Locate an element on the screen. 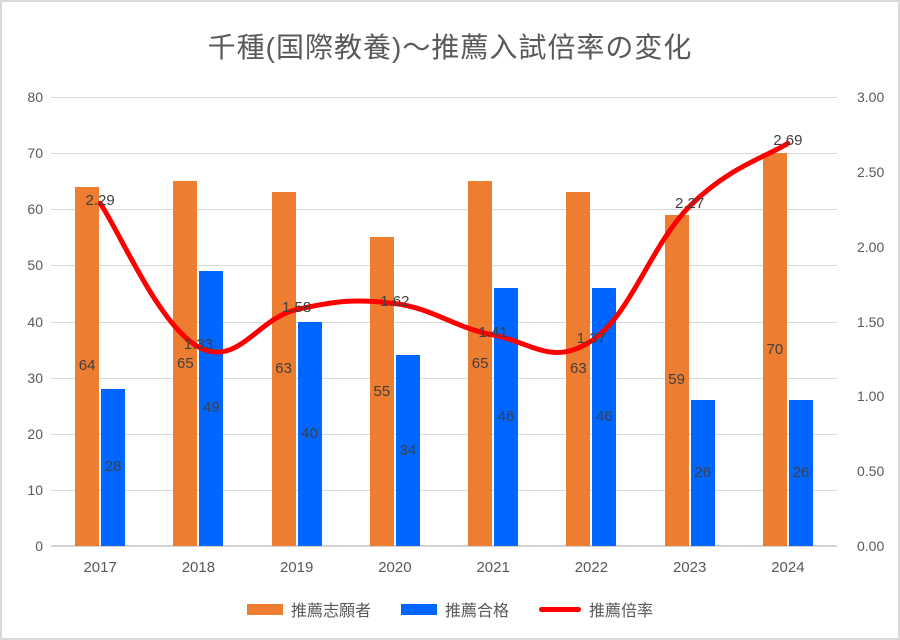 The image size is (900, 640). bar-applicants-2017 is located at coordinates (87, 366).